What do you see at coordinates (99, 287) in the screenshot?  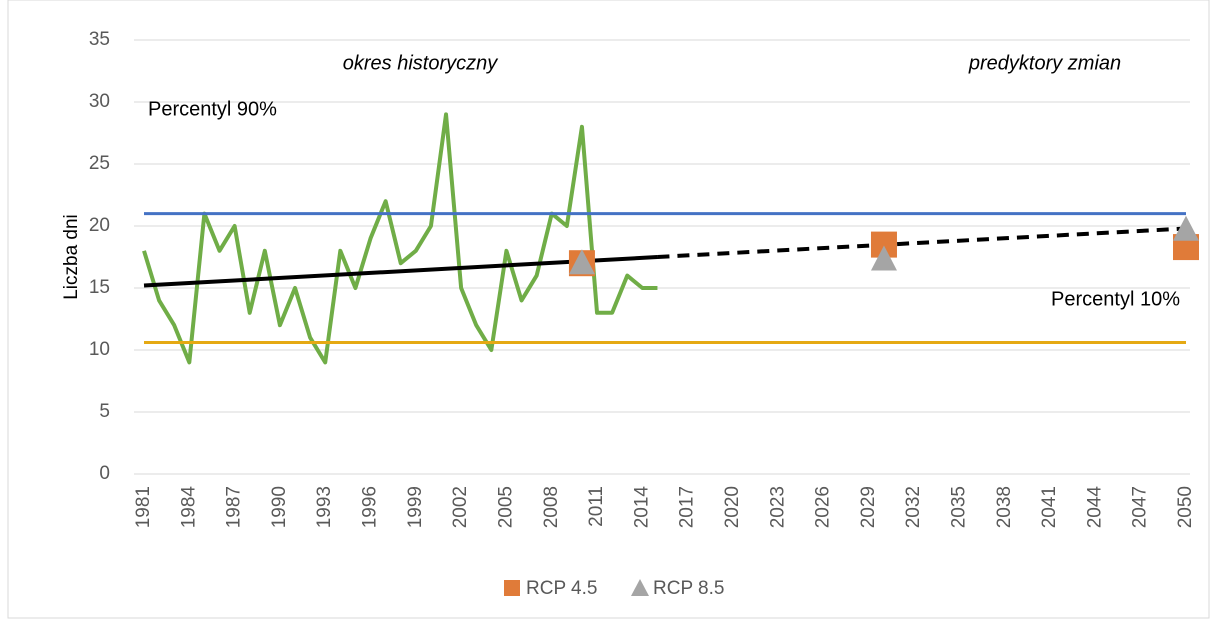 I see `y-tick-label: 15` at bounding box center [99, 287].